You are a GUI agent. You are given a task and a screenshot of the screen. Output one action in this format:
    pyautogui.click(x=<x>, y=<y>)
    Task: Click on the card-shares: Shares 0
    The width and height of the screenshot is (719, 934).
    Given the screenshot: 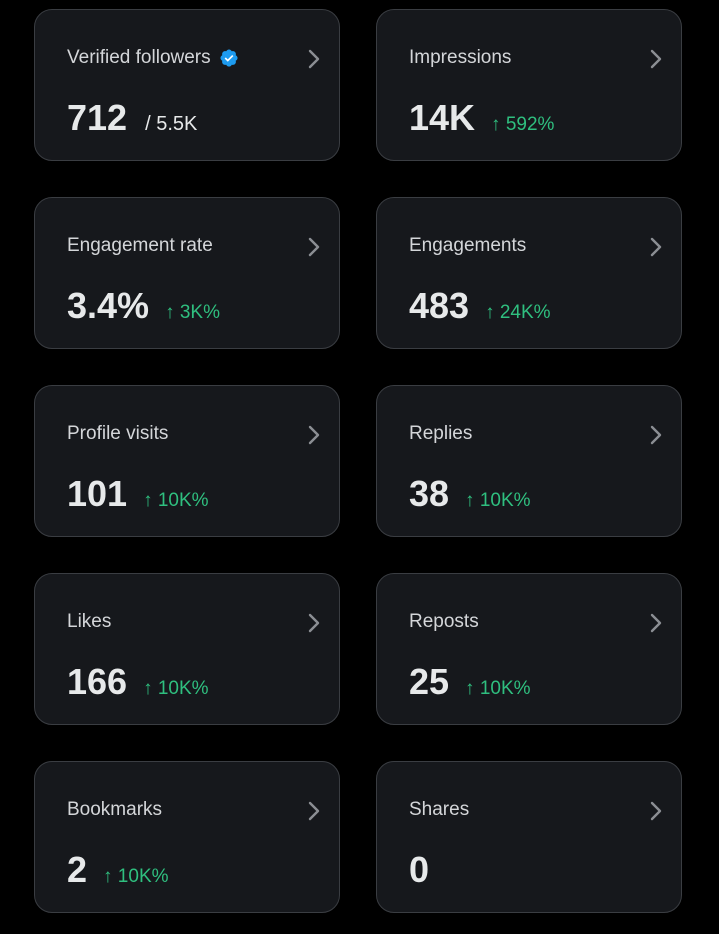 What is the action you would take?
    pyautogui.click(x=529, y=837)
    